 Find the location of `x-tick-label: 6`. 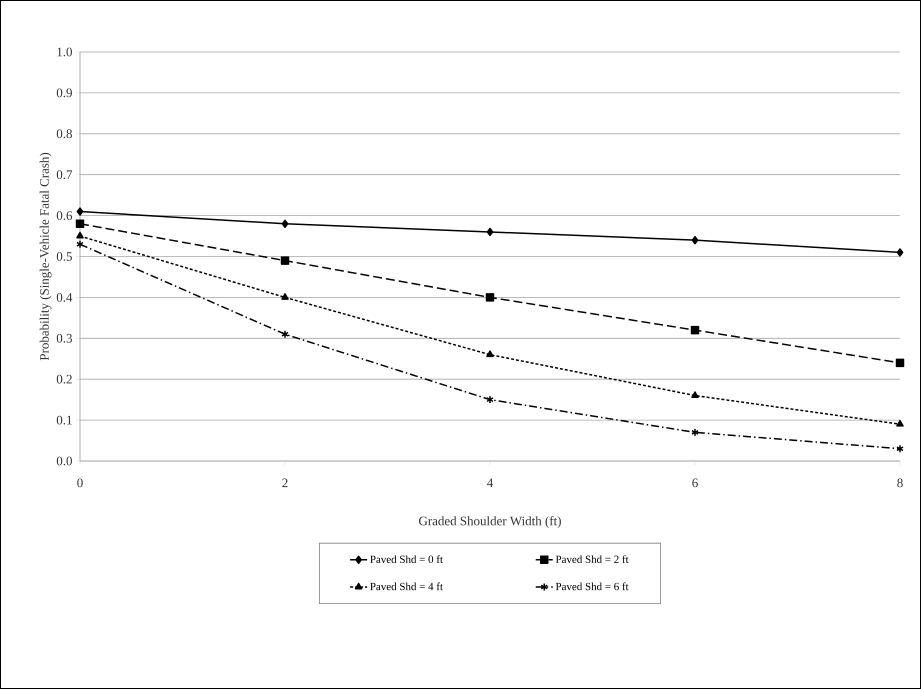

x-tick-label: 6 is located at coordinates (695, 483).